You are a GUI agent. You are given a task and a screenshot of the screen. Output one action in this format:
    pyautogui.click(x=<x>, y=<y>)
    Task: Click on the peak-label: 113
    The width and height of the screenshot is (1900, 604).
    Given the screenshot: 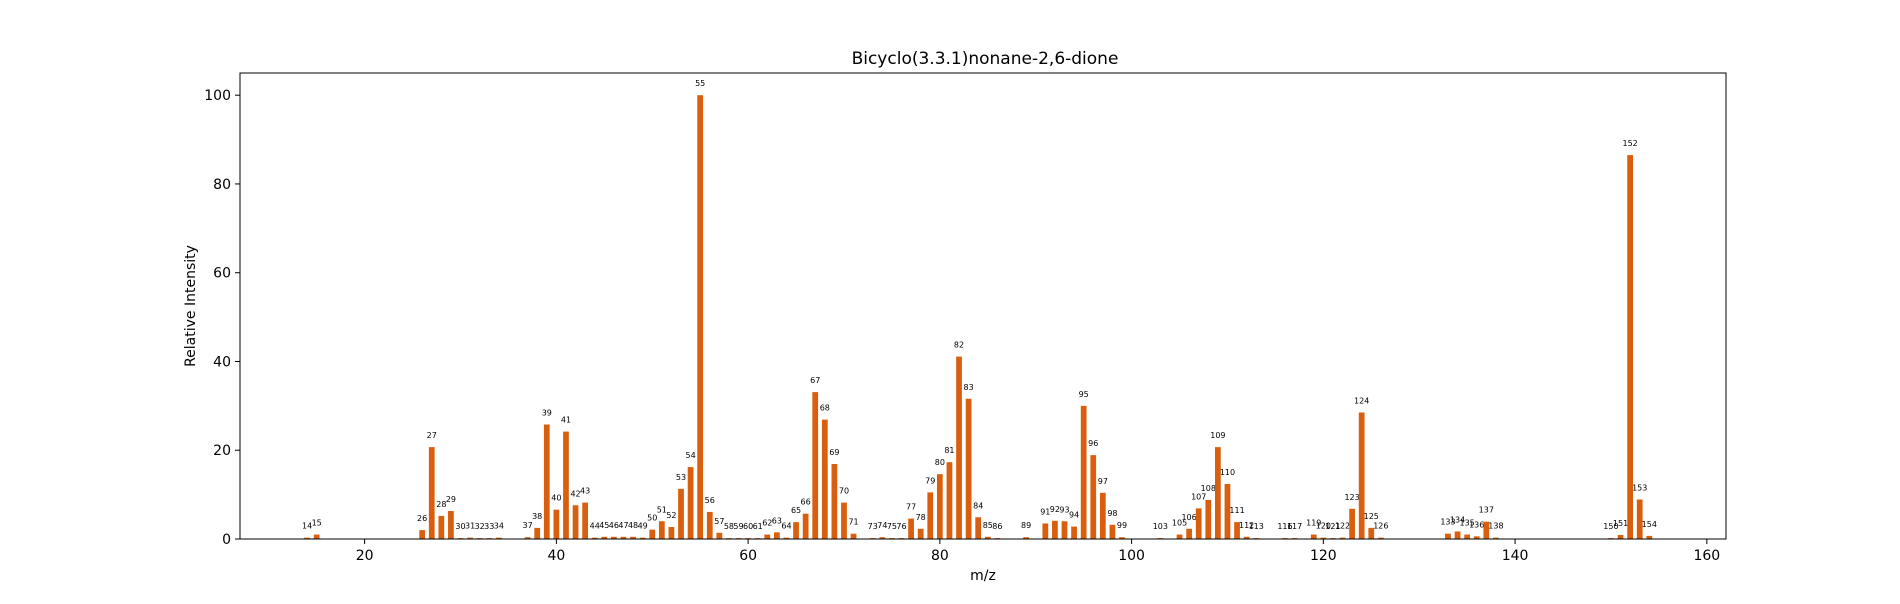 What is the action you would take?
    pyautogui.click(x=1256, y=526)
    